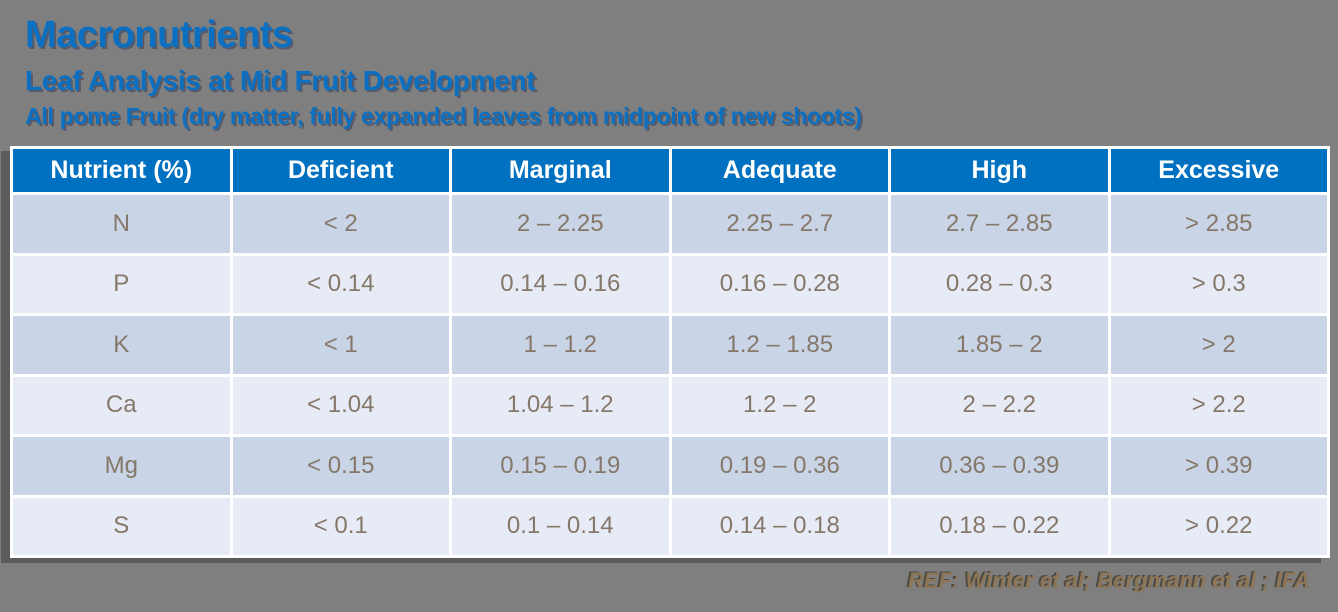 The height and width of the screenshot is (612, 1338). Describe the element at coordinates (159, 35) in the screenshot. I see `slide-title: Macronutrients` at that location.